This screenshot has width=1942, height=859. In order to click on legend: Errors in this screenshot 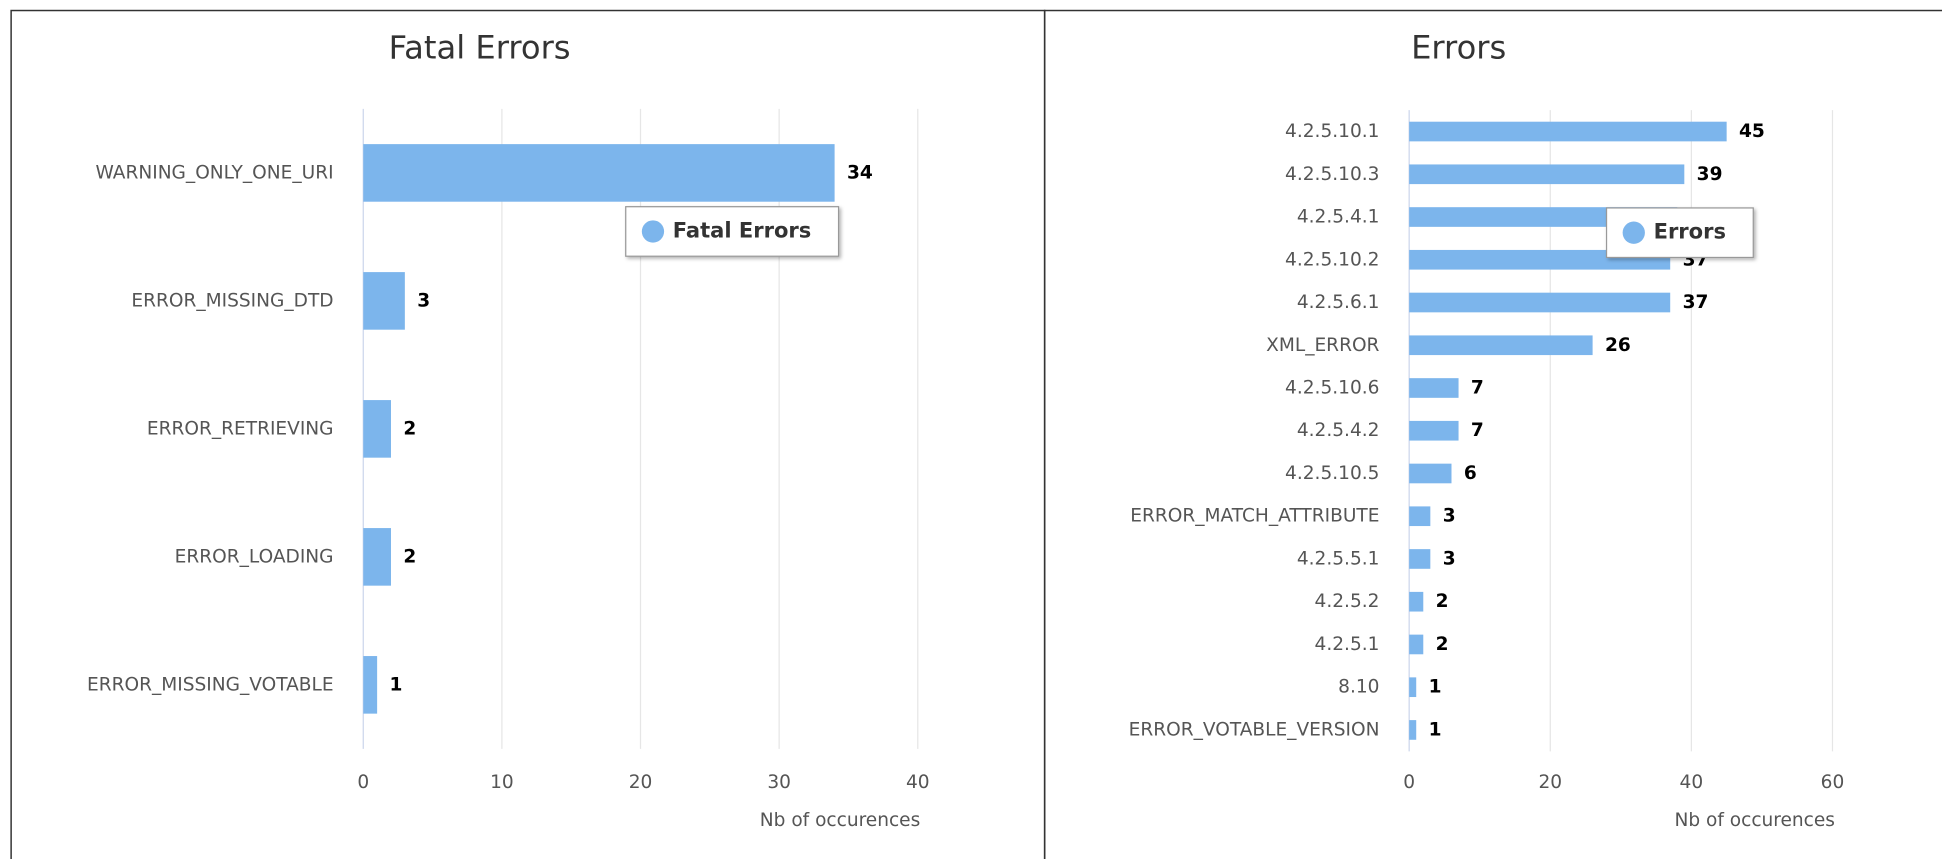, I will do `click(1679, 233)`.